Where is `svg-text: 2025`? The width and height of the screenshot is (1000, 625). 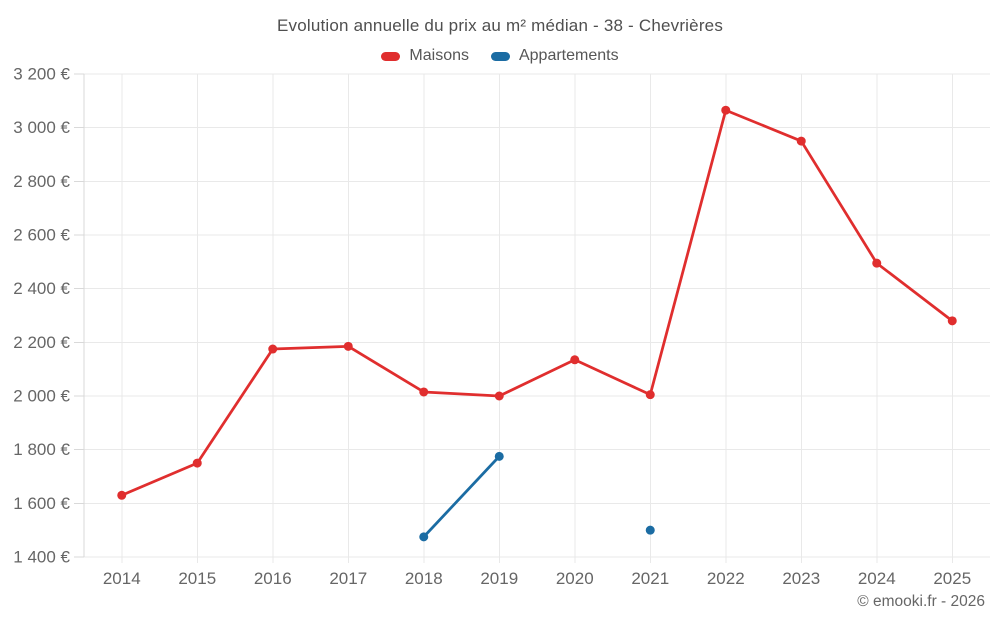 svg-text: 2025 is located at coordinates (952, 578).